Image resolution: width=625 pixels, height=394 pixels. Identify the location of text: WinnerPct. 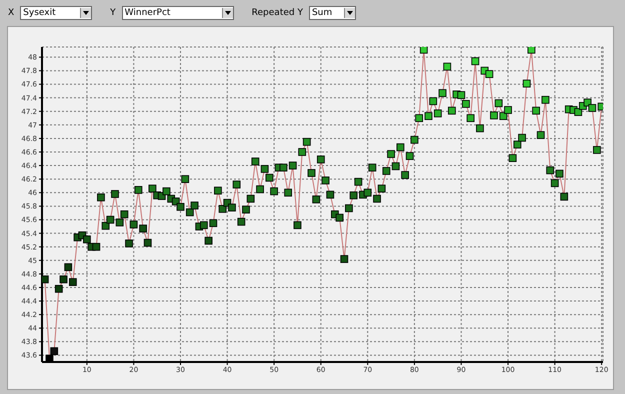
(147, 13).